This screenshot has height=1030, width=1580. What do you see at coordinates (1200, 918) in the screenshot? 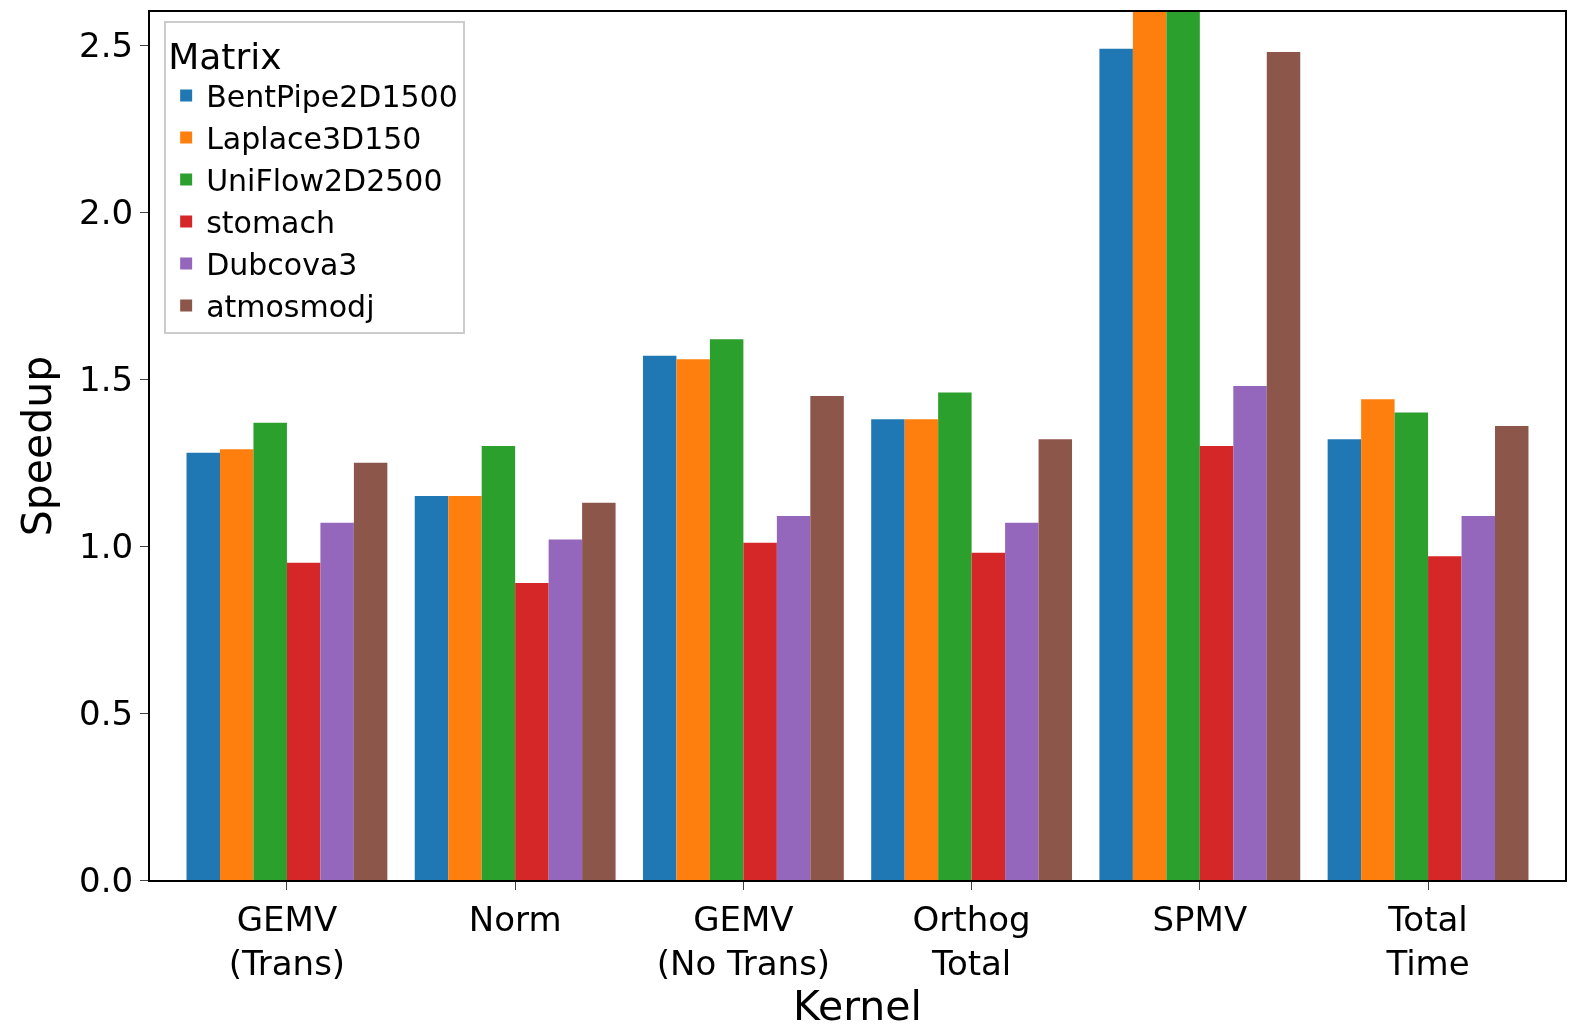
I see `x-tick-label: SPMV` at bounding box center [1200, 918].